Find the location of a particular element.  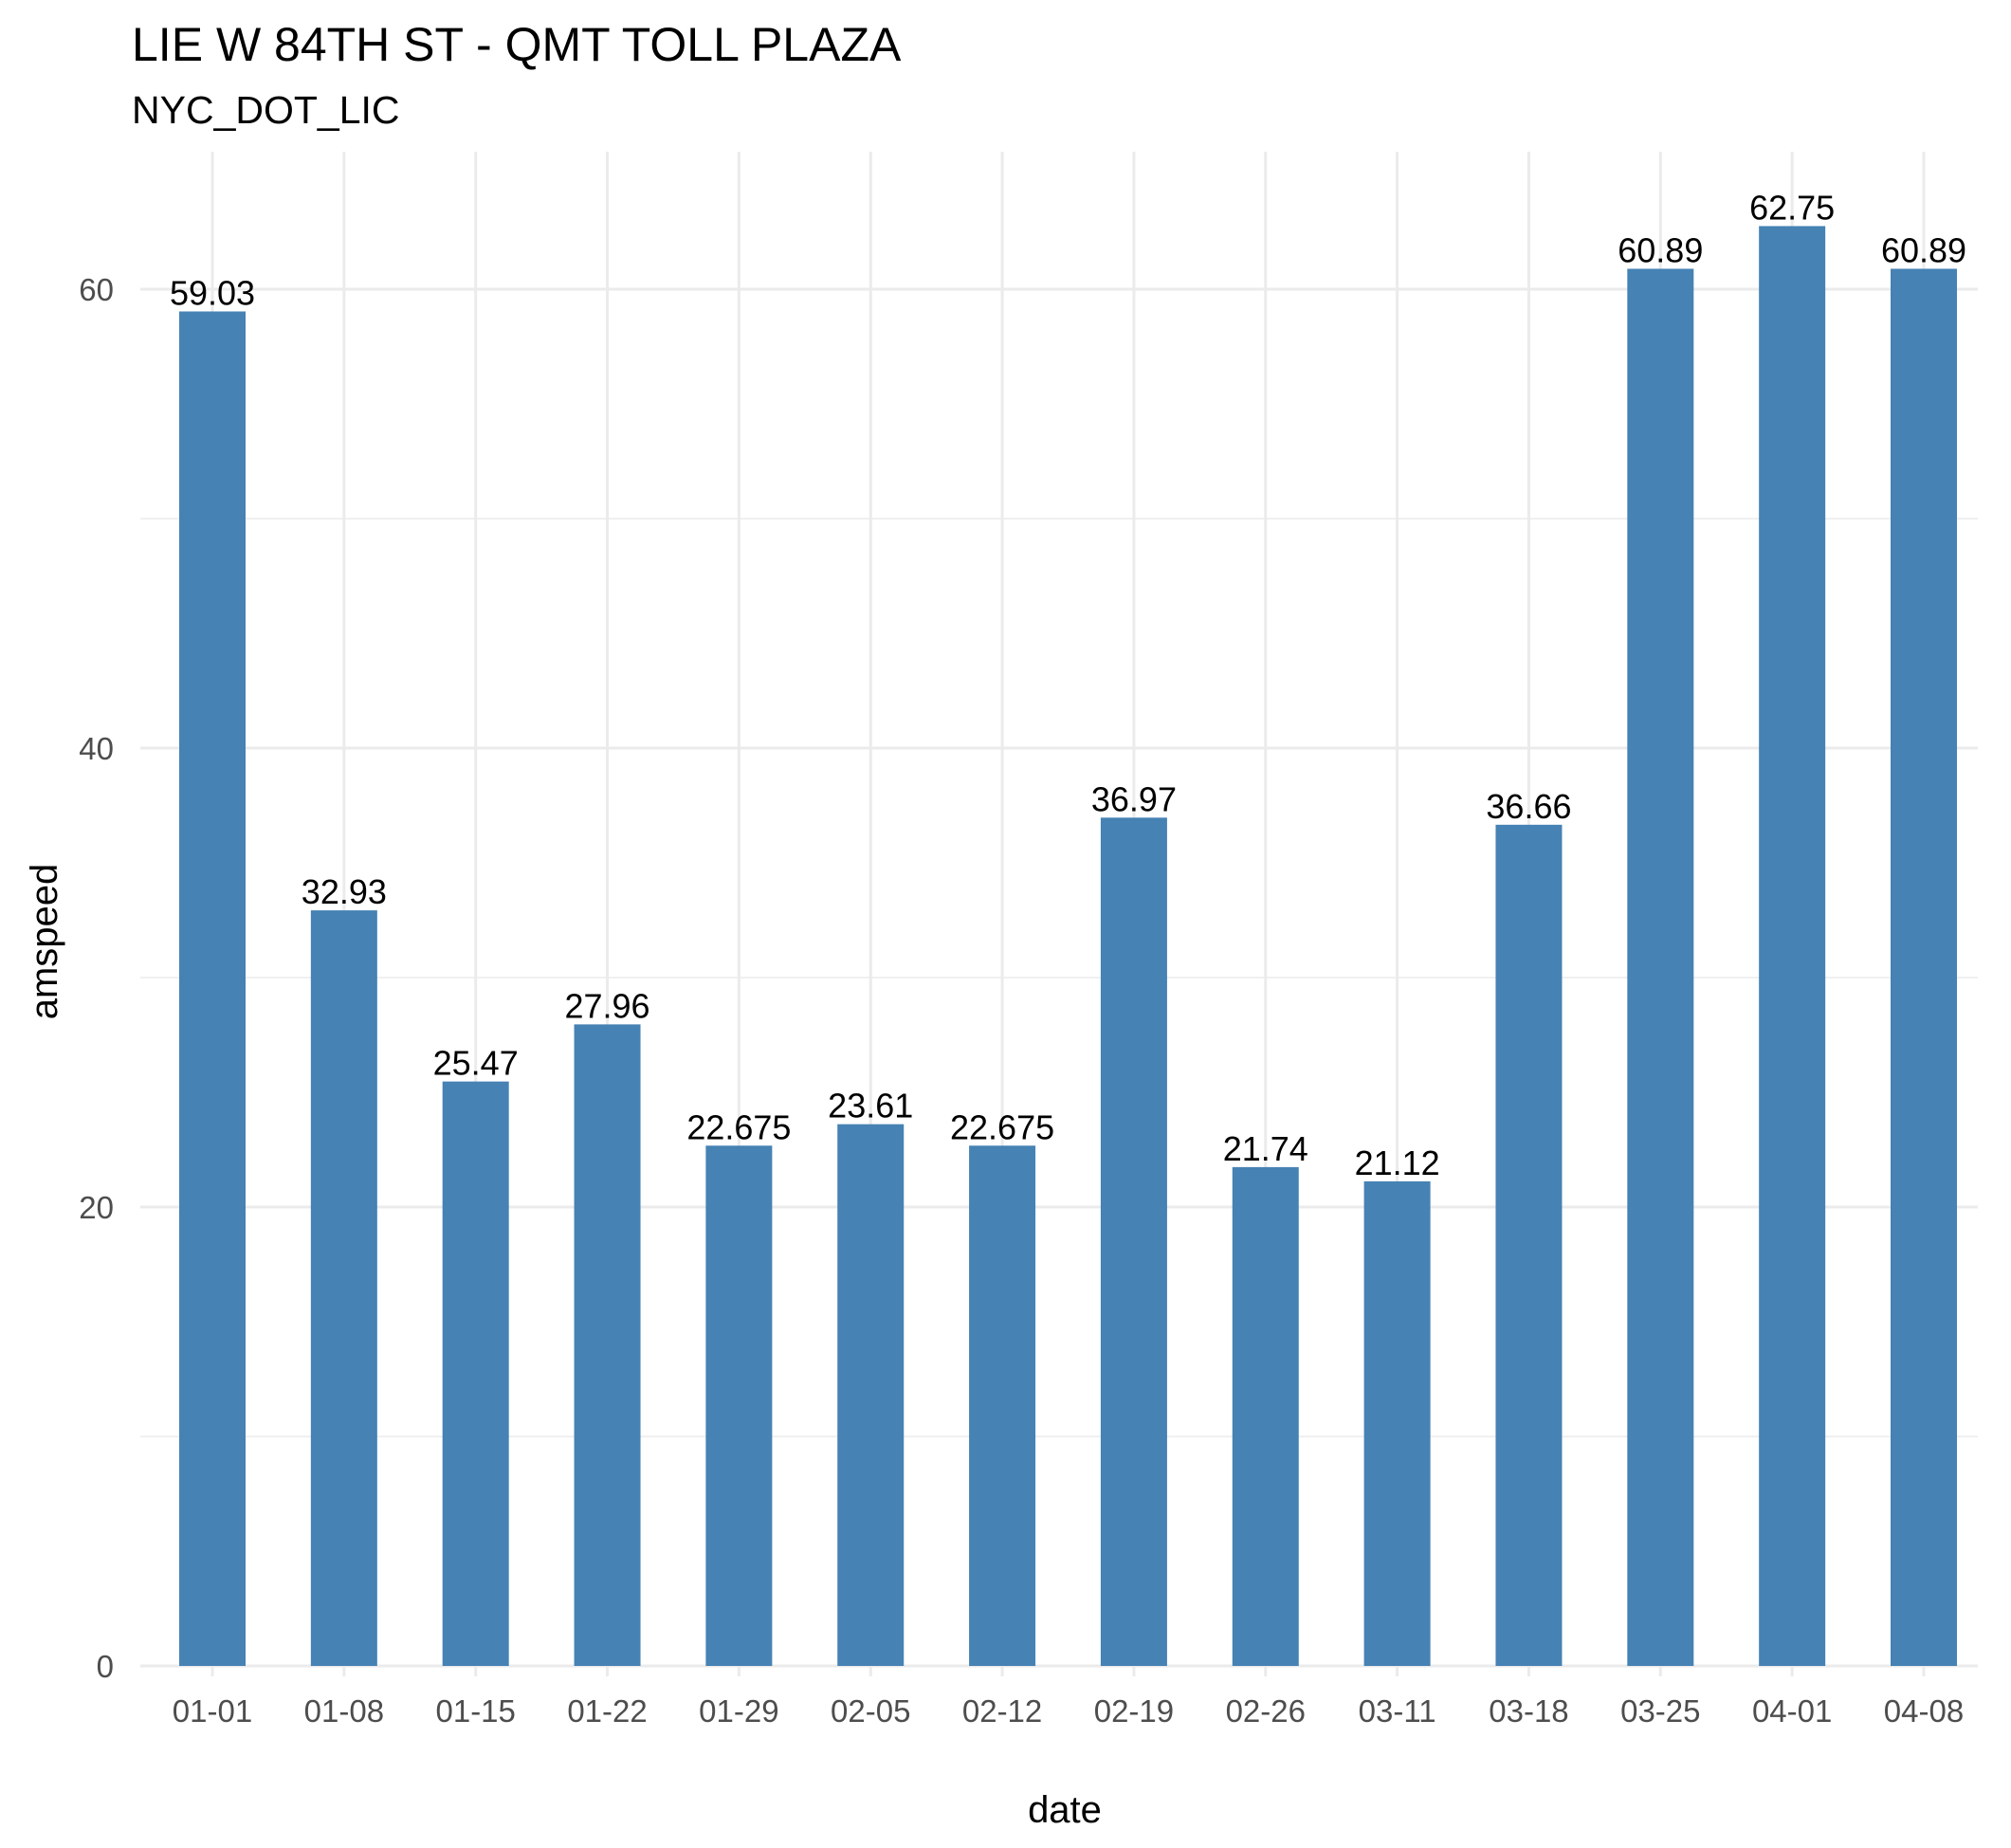

y-axis-ticks: 0 20 40 60 is located at coordinates (97, 978).